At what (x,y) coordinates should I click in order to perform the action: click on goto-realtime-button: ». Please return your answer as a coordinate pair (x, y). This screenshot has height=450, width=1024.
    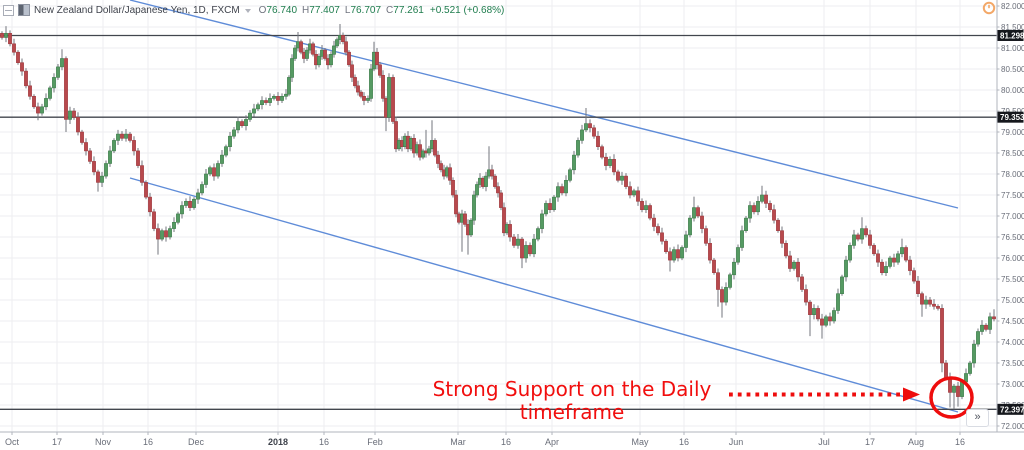
    Looking at the image, I should click on (977, 418).